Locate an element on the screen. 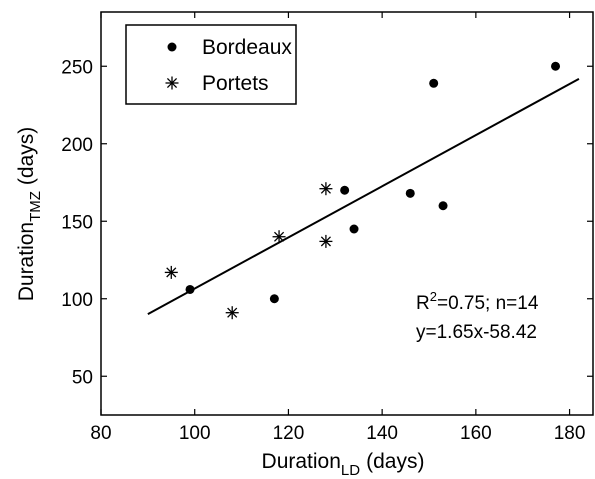 The height and width of the screenshot is (479, 595). legend-box is located at coordinates (211, 64).